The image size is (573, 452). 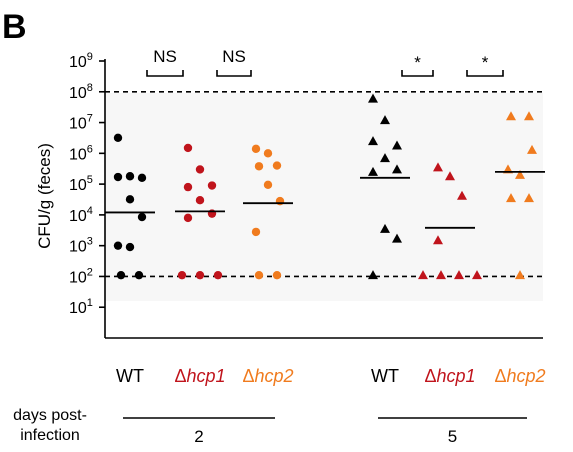 I want to click on y-tick-label: 10³, so click(x=81, y=246).